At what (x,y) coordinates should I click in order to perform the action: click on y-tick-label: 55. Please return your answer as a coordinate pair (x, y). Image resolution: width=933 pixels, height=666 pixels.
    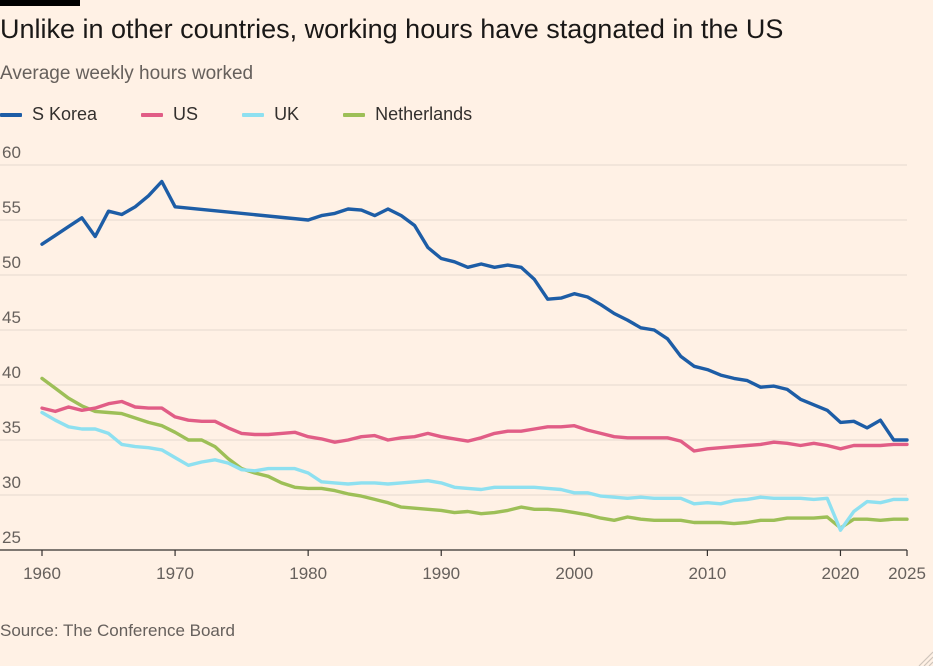
    Looking at the image, I should click on (11, 207).